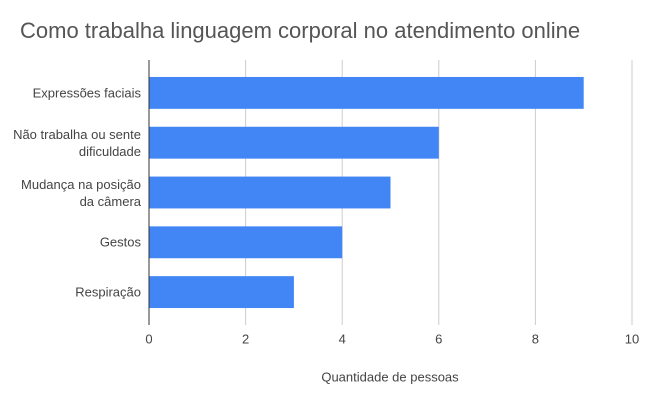  Describe the element at coordinates (245, 338) in the screenshot. I see `x-tick-label: 2` at that location.